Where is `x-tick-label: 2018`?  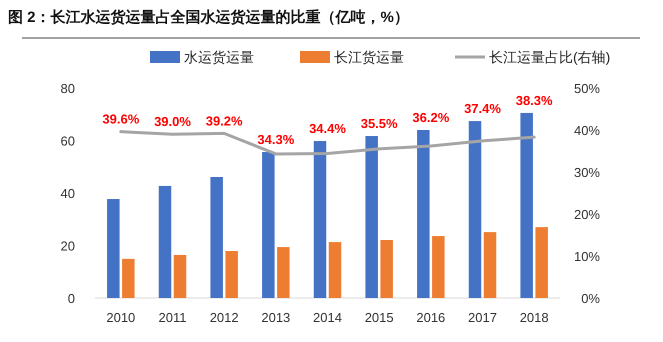
x-tick-label: 2018 is located at coordinates (534, 317).